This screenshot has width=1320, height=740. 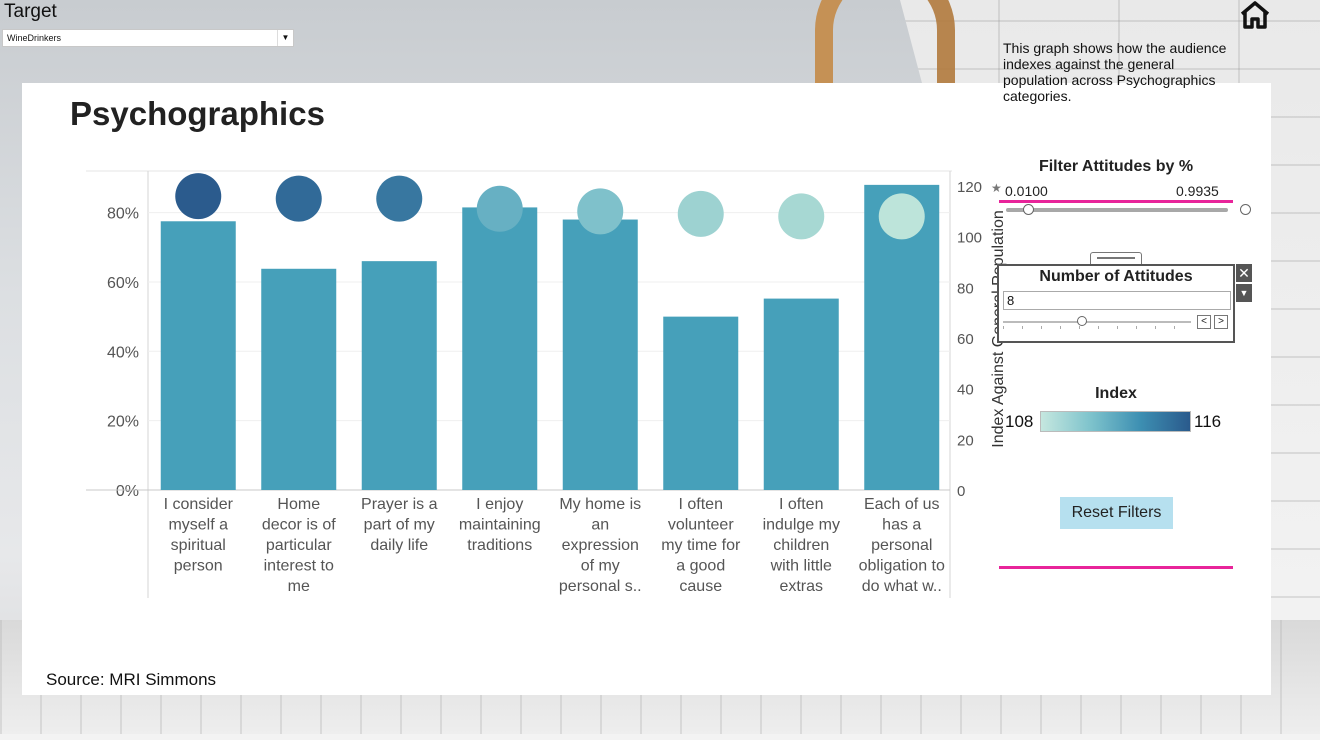 What do you see at coordinates (198, 566) in the screenshot?
I see `x-tick-label: person` at bounding box center [198, 566].